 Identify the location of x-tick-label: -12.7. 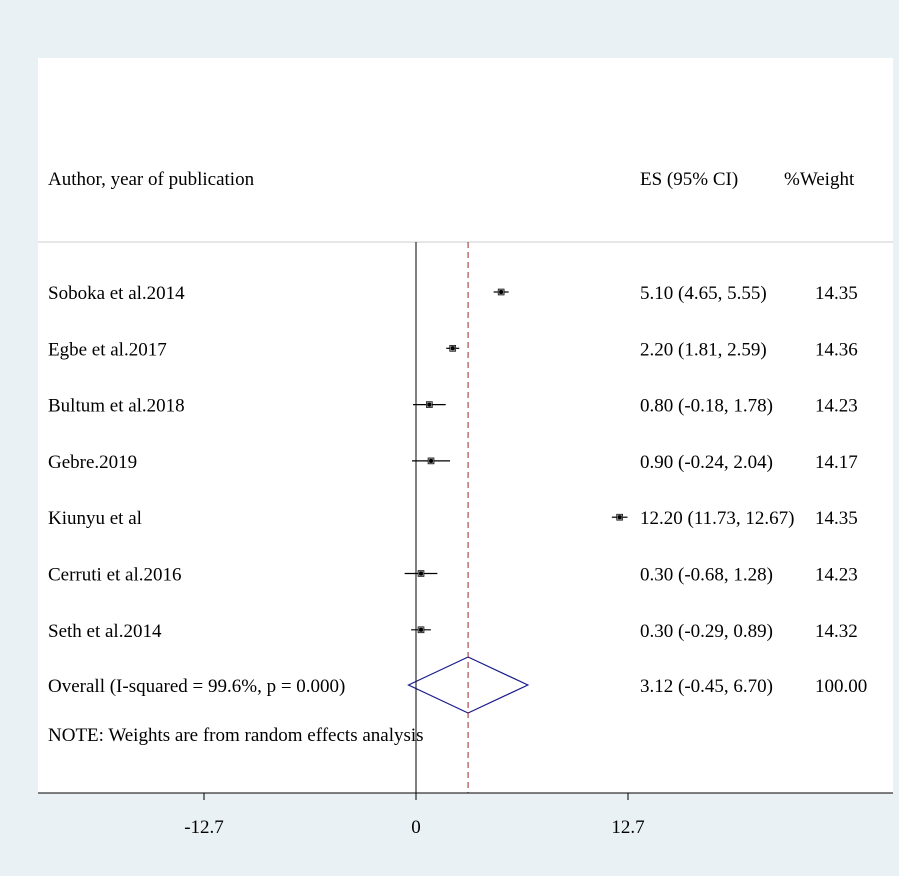
(204, 827).